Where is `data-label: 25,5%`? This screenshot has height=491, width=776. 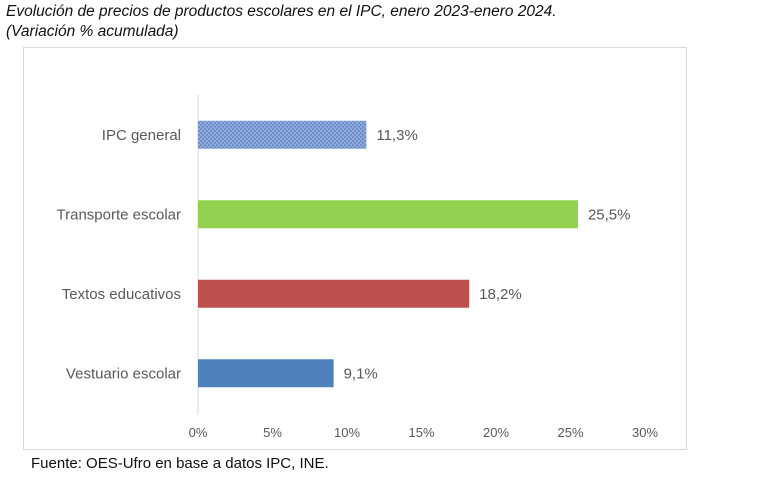 data-label: 25,5% is located at coordinates (609, 214).